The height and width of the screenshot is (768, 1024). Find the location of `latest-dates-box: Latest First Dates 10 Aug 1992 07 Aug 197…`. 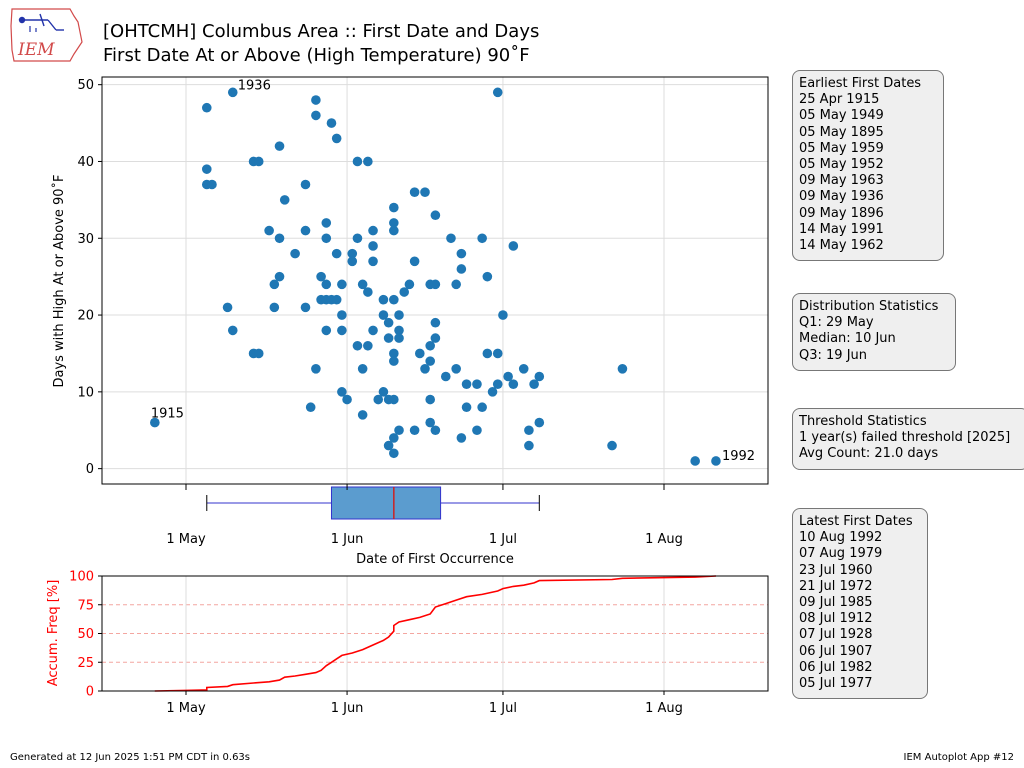

latest-dates-box: Latest First Dates 10 Aug 1992 07 Aug 197… is located at coordinates (860, 604).